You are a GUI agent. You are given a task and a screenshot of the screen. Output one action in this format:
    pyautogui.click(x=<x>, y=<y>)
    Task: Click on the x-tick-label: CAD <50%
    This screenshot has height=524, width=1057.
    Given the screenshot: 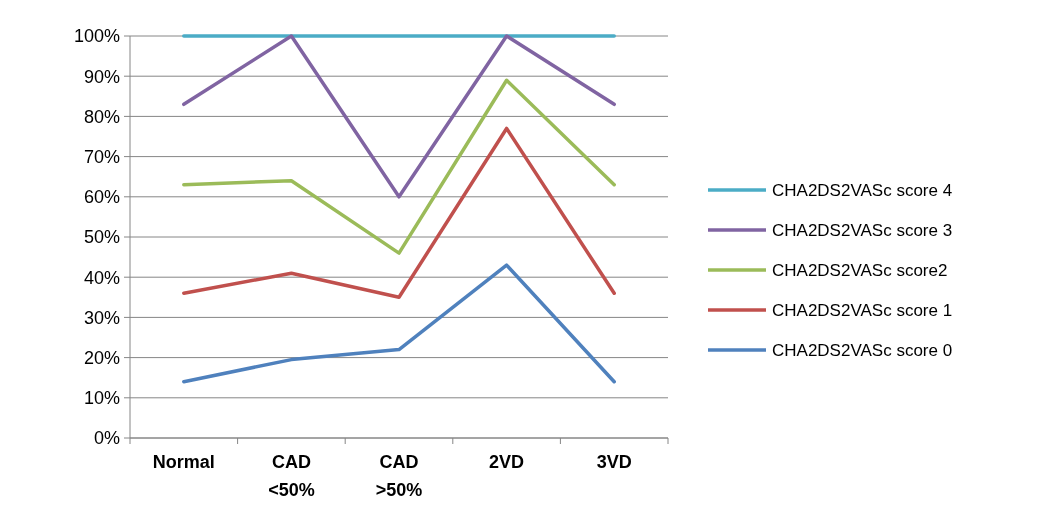 What is the action you would take?
    pyautogui.click(x=291, y=476)
    